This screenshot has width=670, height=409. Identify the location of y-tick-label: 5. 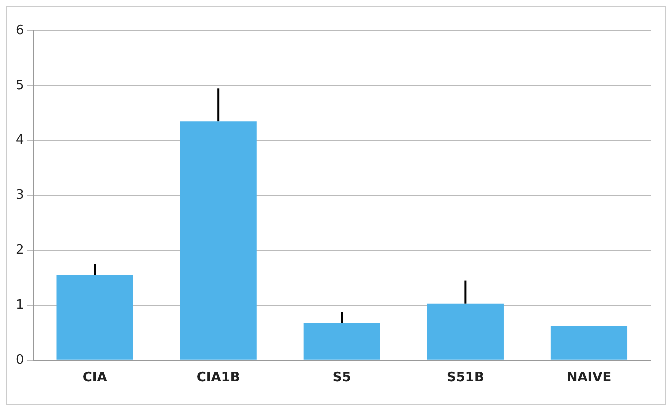
(20, 86).